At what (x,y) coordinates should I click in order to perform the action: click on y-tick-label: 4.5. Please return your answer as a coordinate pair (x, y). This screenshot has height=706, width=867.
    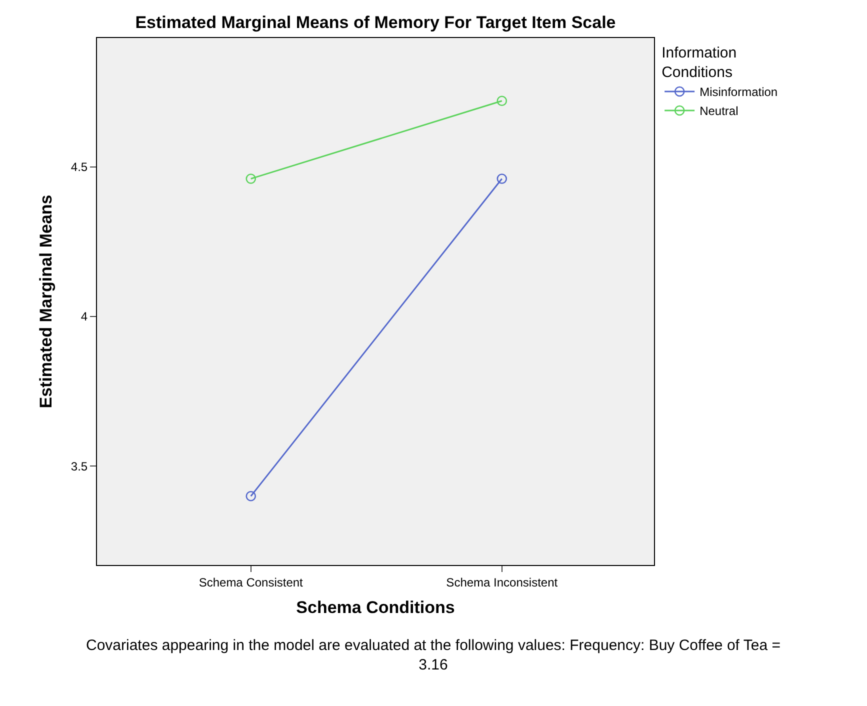
    Looking at the image, I should click on (79, 167).